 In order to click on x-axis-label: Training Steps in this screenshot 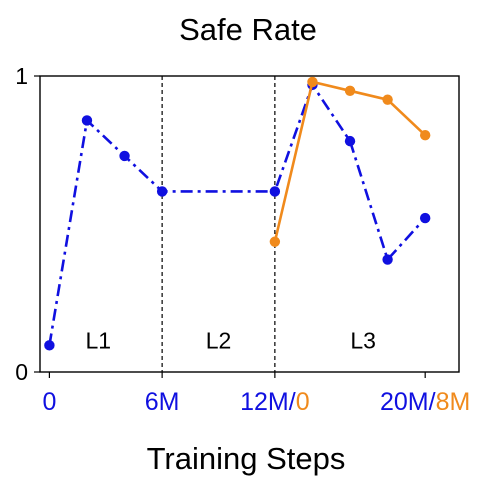, I will do `click(246, 458)`.